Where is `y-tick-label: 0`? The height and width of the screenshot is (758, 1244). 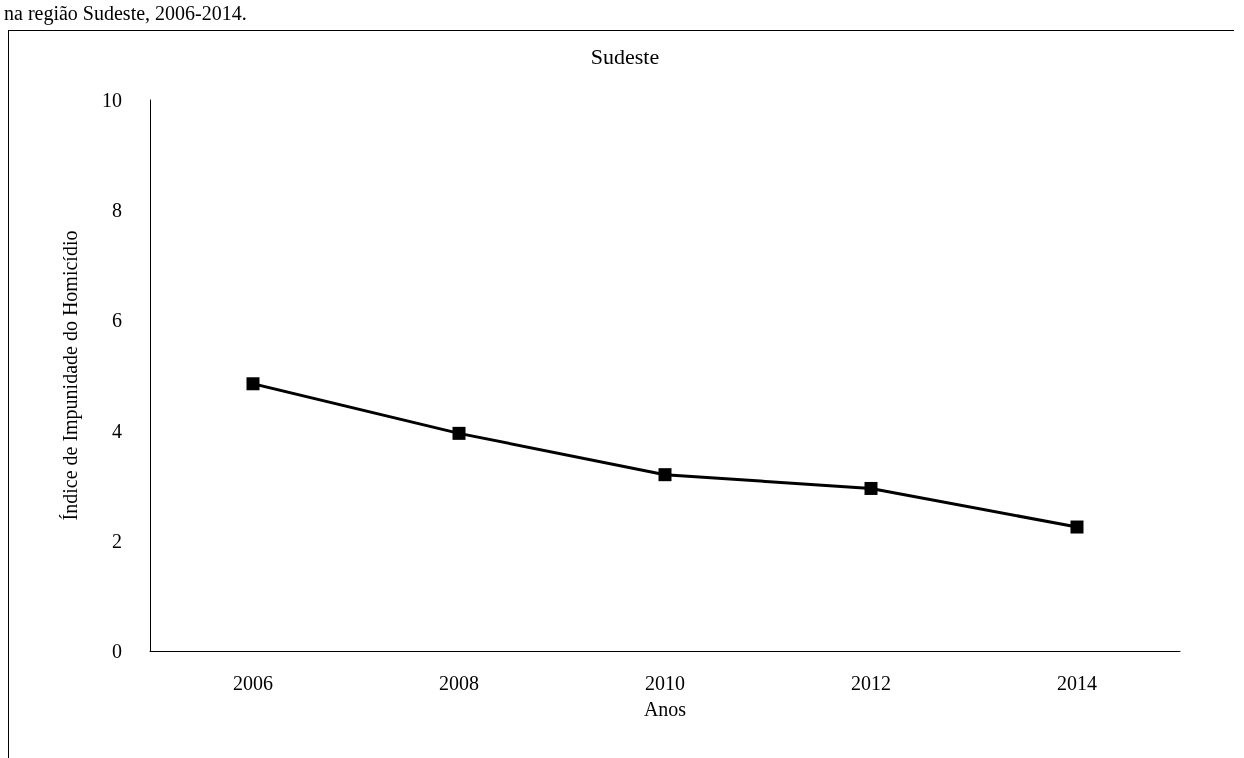
y-tick-label: 0 is located at coordinates (117, 651).